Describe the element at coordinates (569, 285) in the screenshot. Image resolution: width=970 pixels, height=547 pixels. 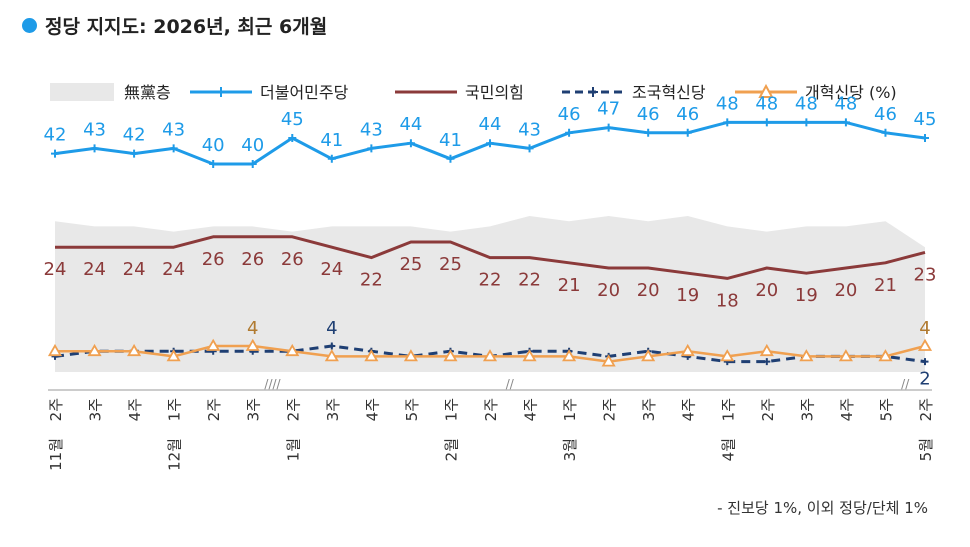
I see `data-label-ppp: 21` at that location.